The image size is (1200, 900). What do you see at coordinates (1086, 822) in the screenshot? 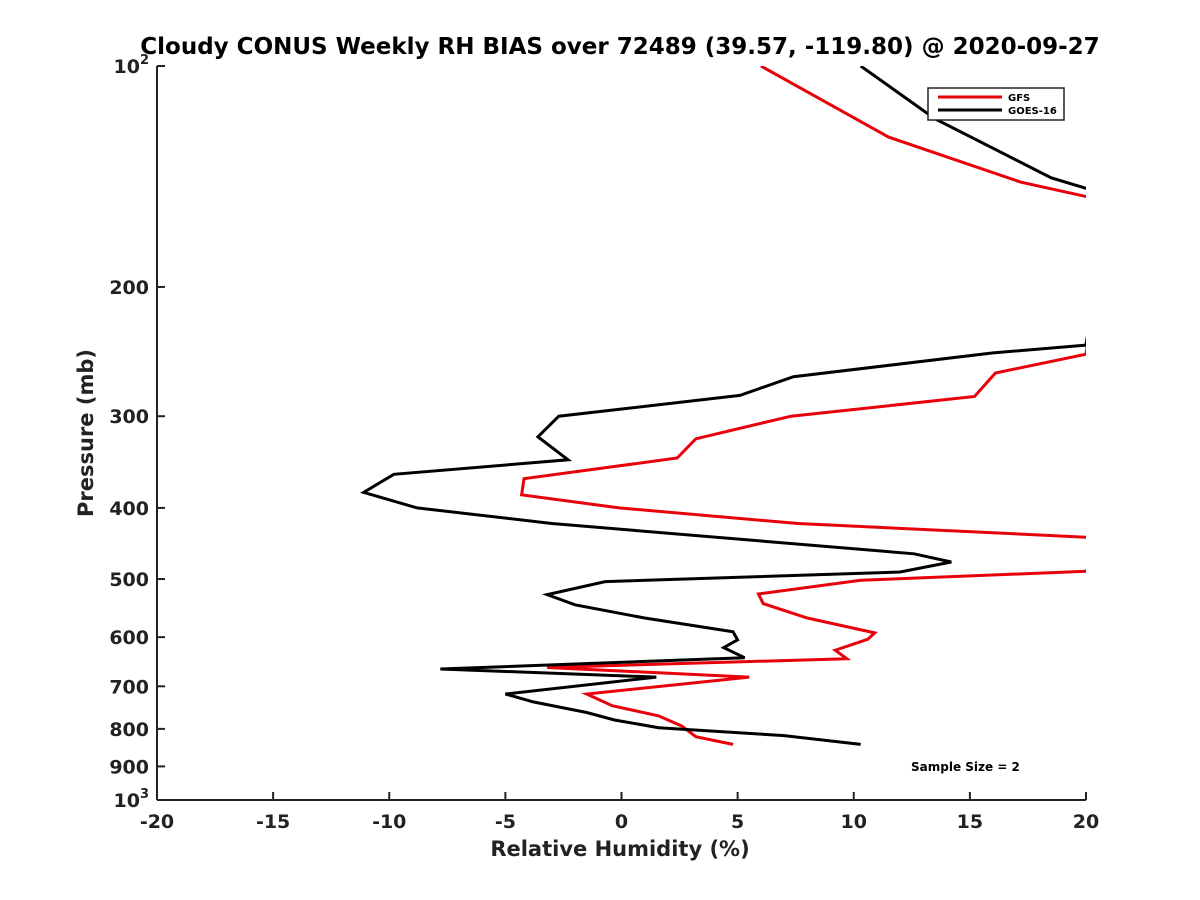
I see `x-tick-label: 20` at bounding box center [1086, 822].